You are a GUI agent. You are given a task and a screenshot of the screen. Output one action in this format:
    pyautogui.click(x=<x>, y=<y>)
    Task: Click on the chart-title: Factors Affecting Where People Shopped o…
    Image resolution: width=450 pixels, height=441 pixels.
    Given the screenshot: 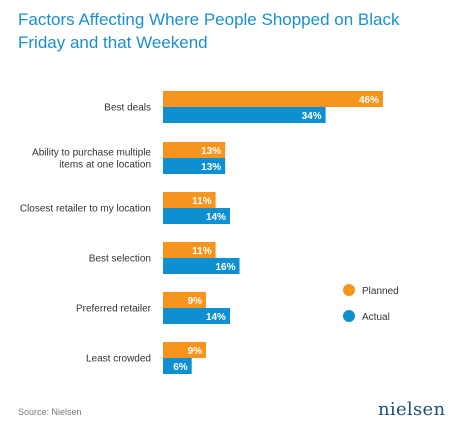 What is the action you would take?
    pyautogui.click(x=209, y=31)
    